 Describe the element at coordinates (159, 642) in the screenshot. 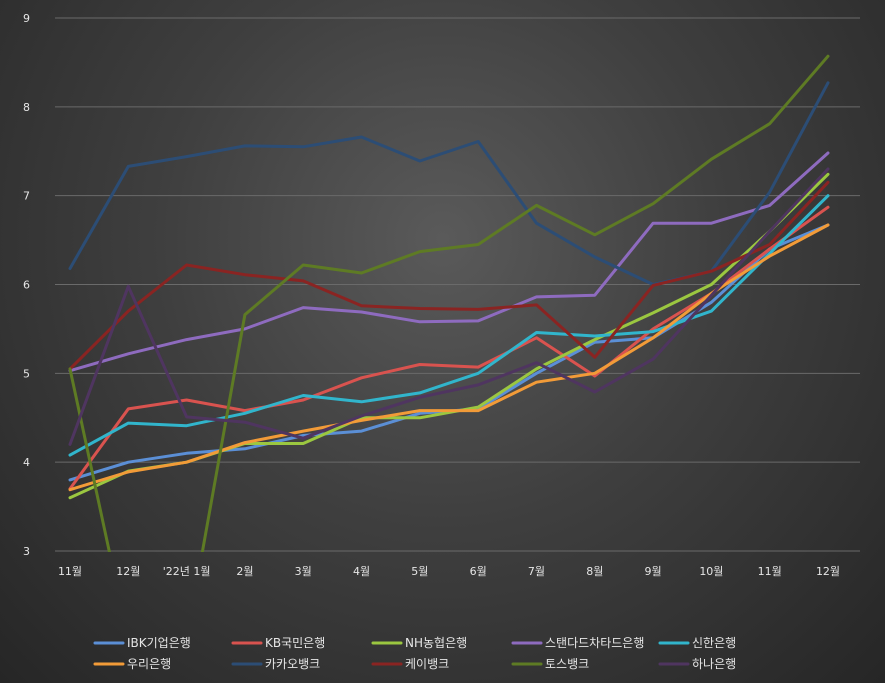

I see `legend-label: IBK기업은행` at that location.